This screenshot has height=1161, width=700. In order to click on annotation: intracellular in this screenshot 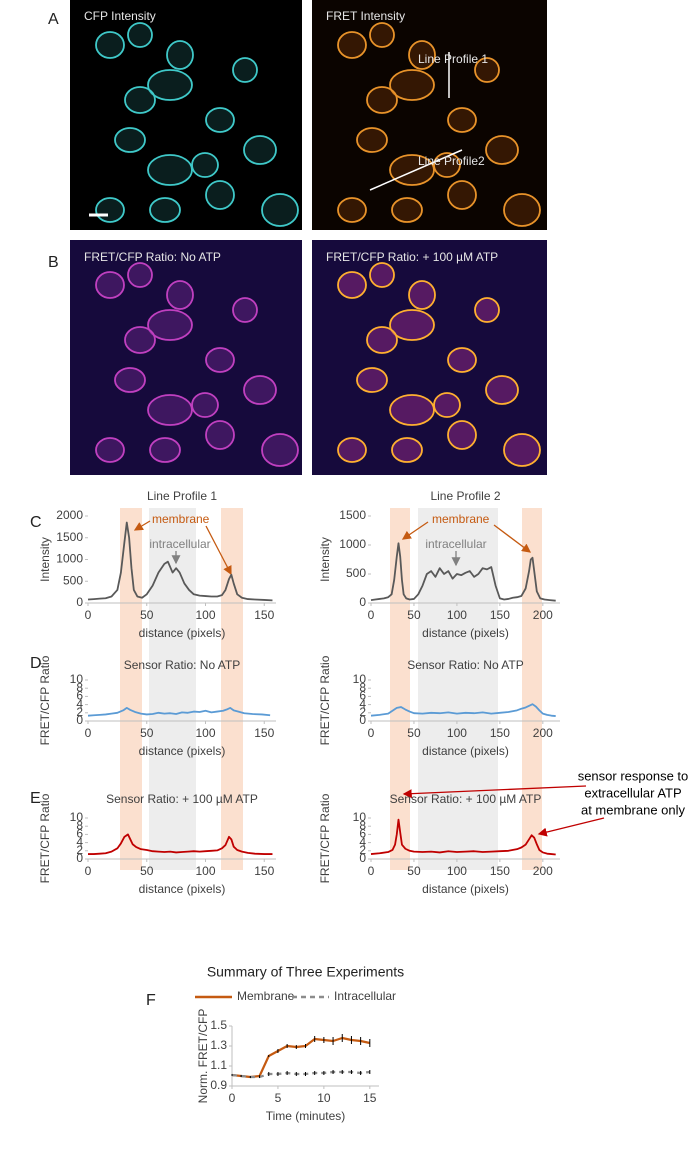, I will do `click(455, 544)`.